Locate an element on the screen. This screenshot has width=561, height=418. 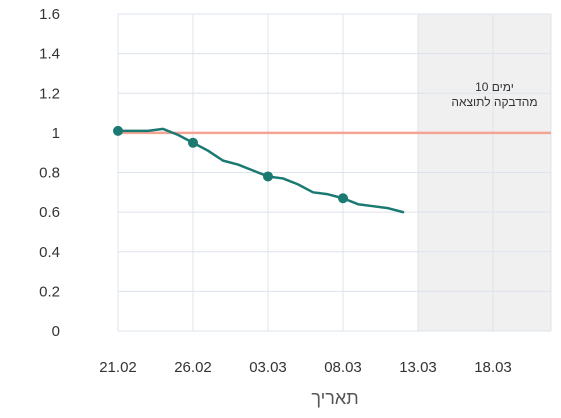
x-axis-title: תאריך is located at coordinates (334, 398).